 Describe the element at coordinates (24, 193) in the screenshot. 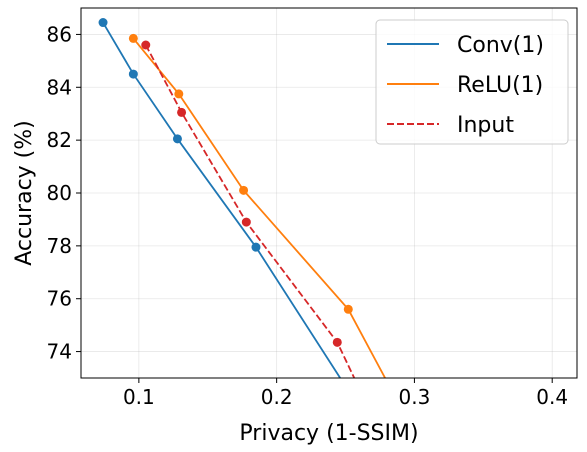

I see `y-axis-label: Accuracy (%)` at that location.